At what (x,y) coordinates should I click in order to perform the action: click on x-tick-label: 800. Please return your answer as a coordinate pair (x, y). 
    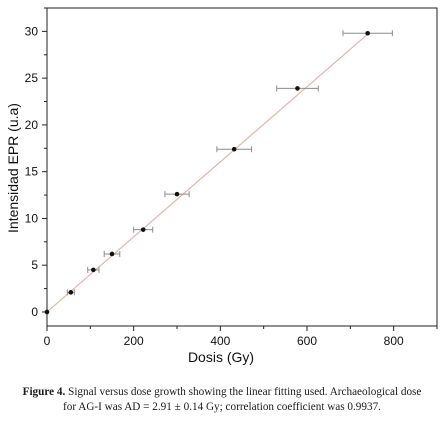
    Looking at the image, I should click on (394, 341).